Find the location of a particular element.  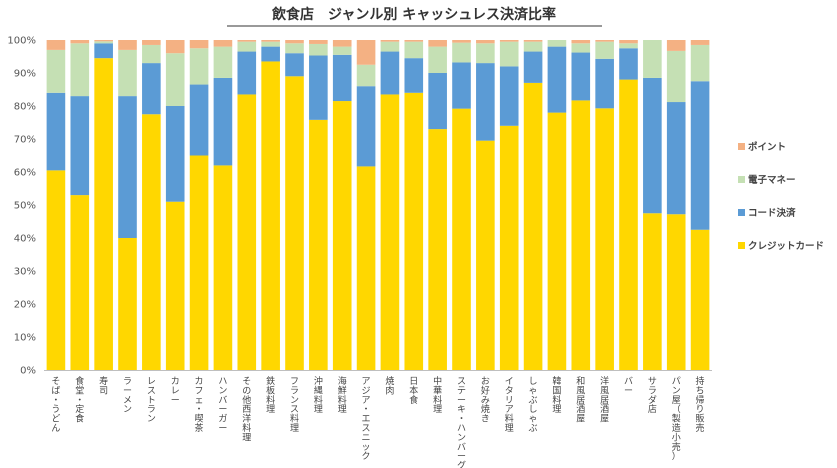

x-tick-label: バー is located at coordinates (628, 386).